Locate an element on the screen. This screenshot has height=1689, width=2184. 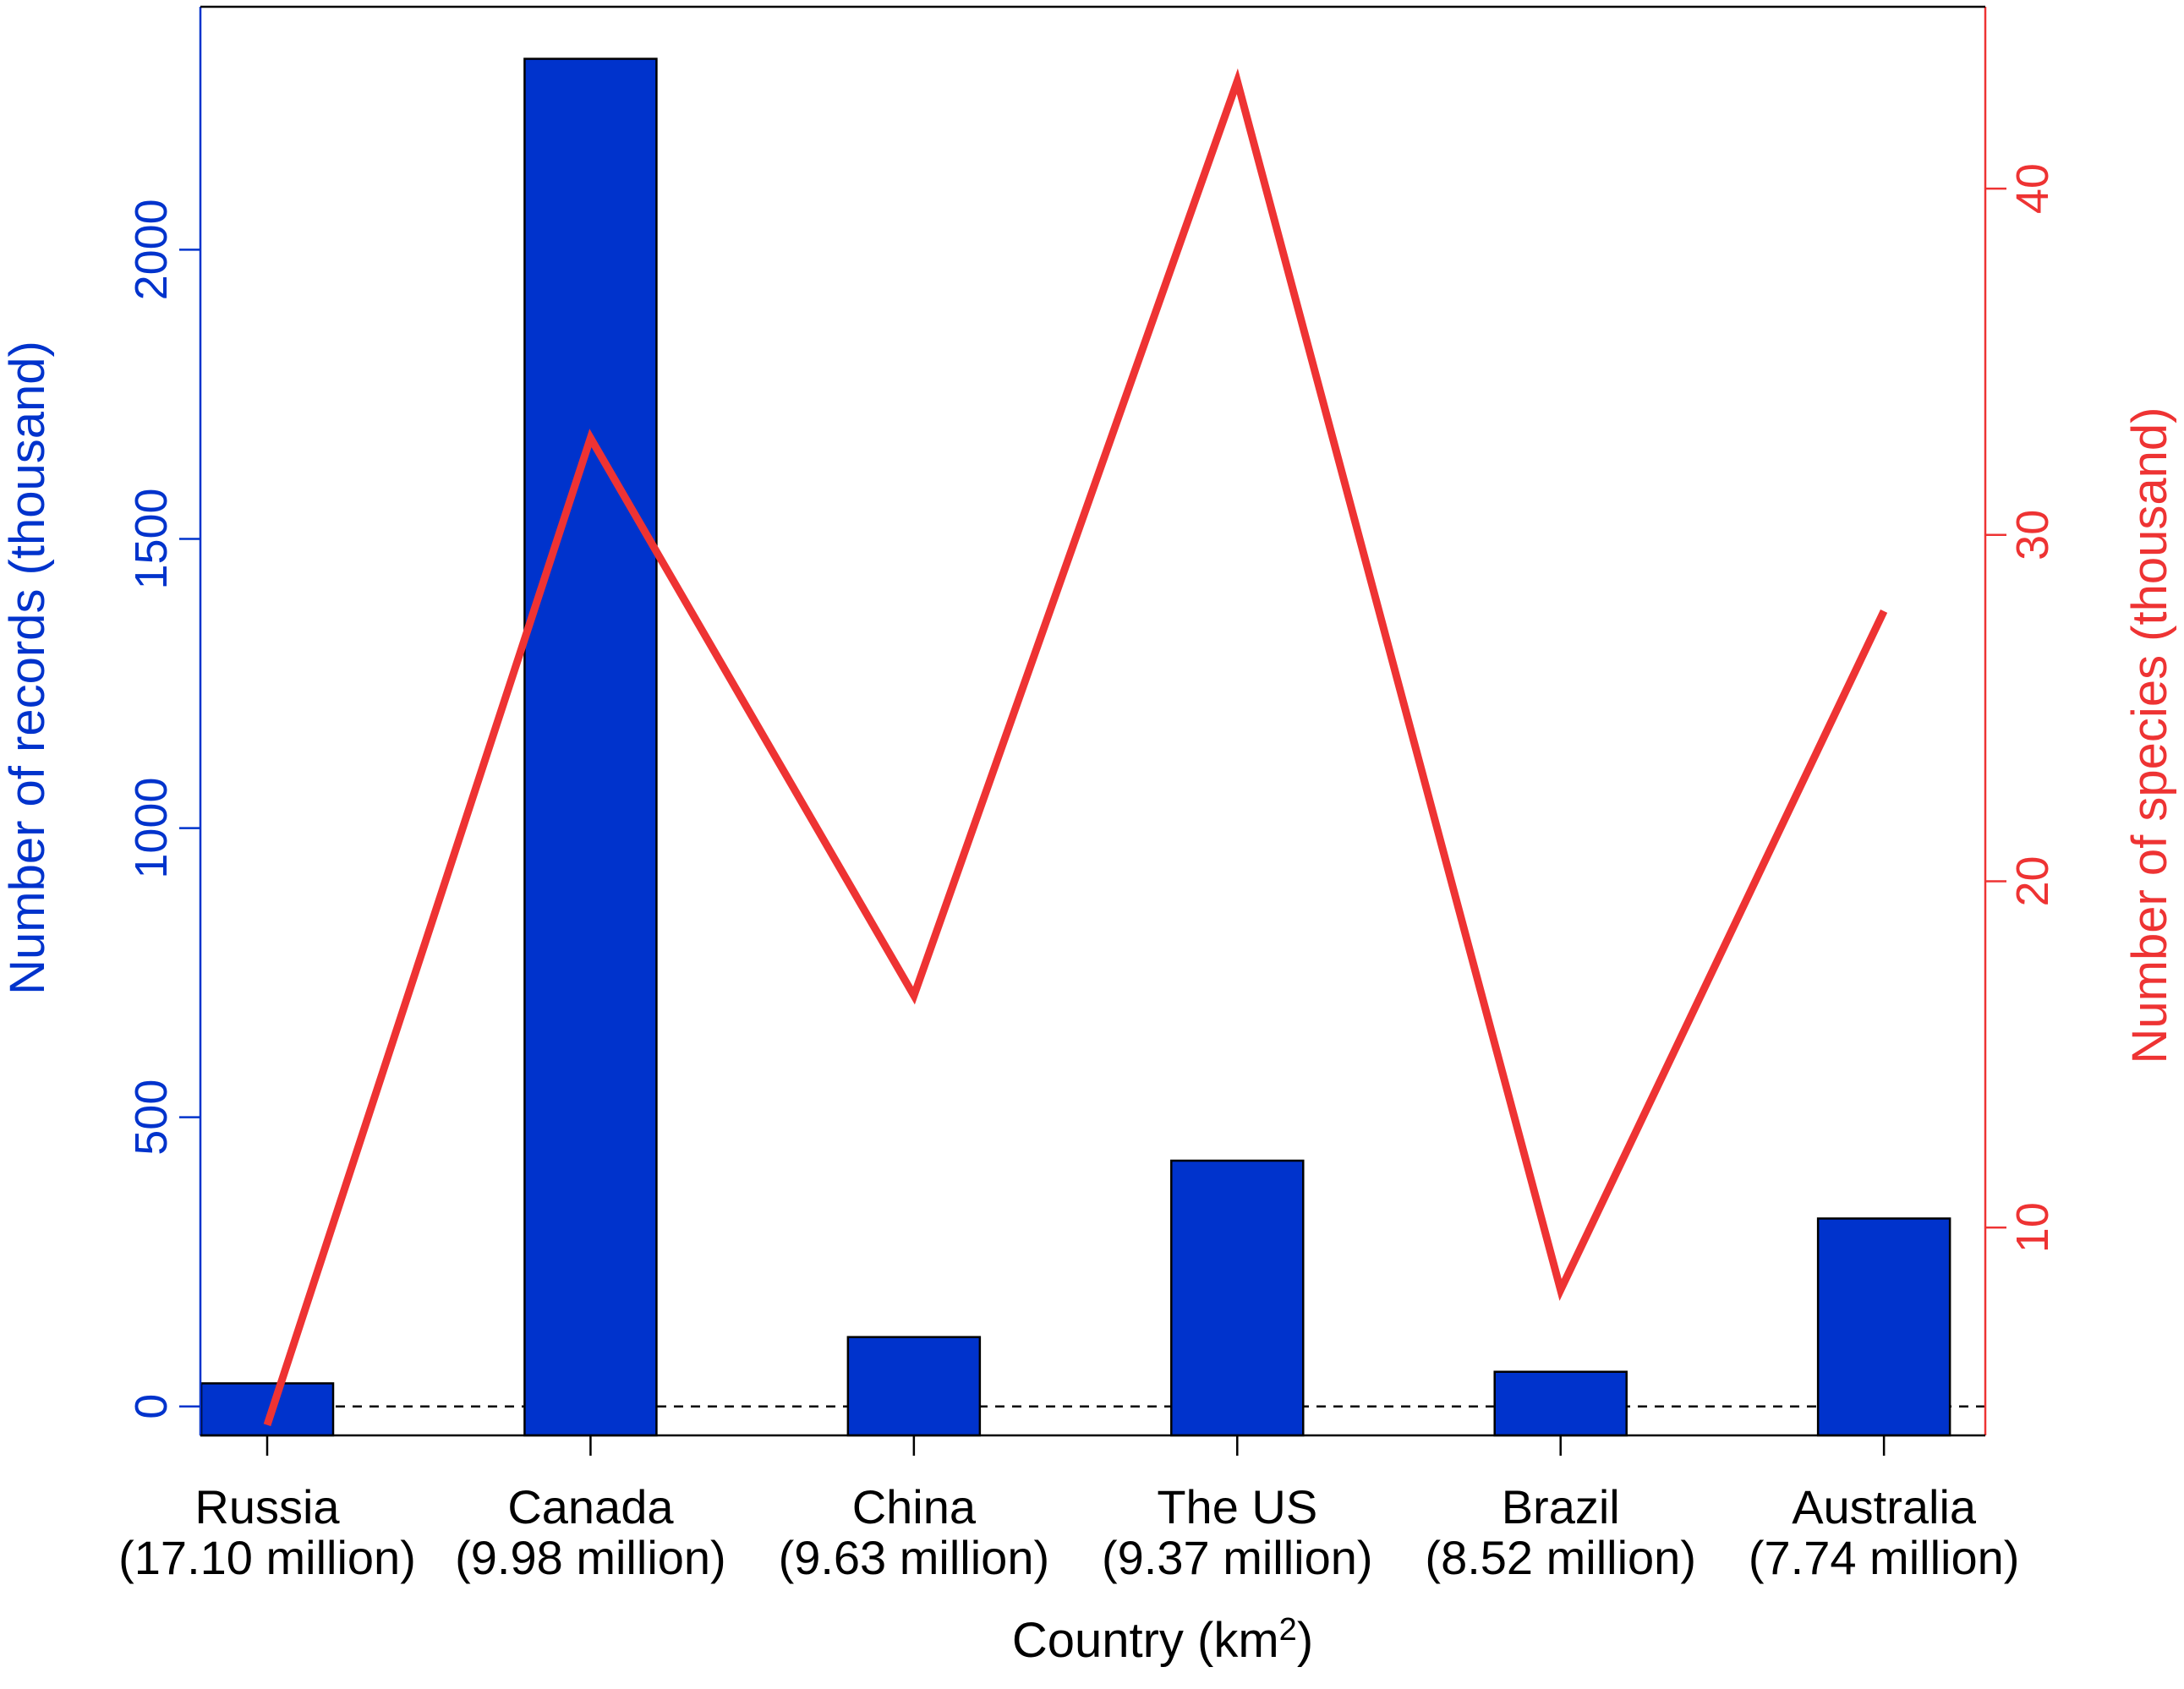
bar-brazil is located at coordinates (1561, 1403).